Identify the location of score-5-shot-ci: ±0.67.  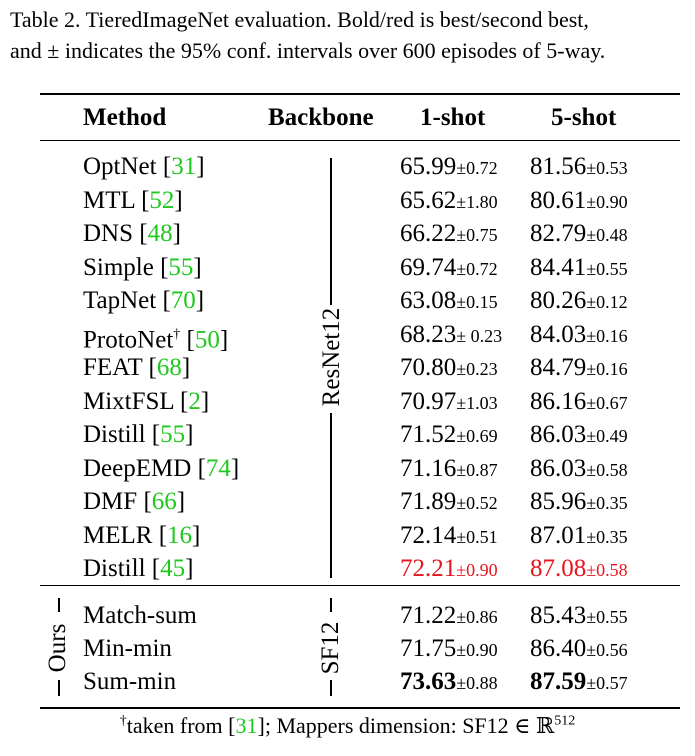
(607, 402).